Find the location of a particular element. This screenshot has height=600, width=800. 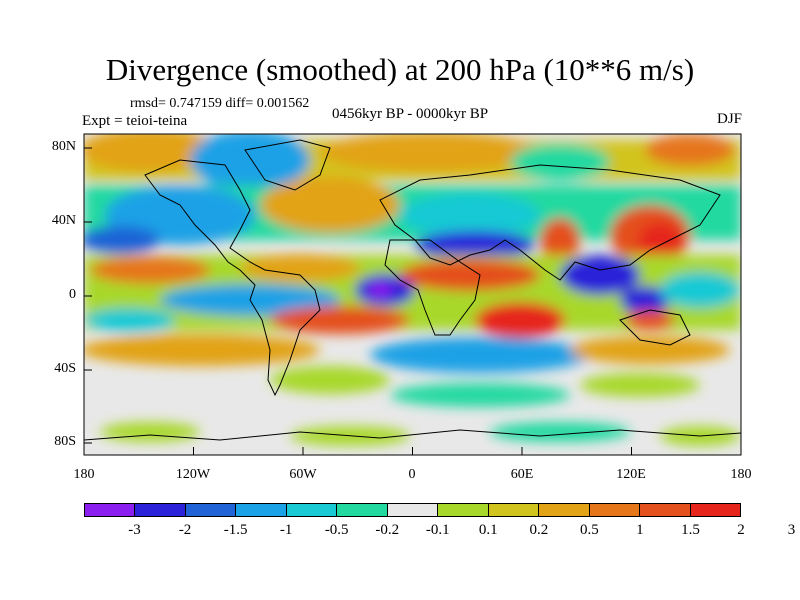

colorbar-label: -0.5 is located at coordinates (336, 530).